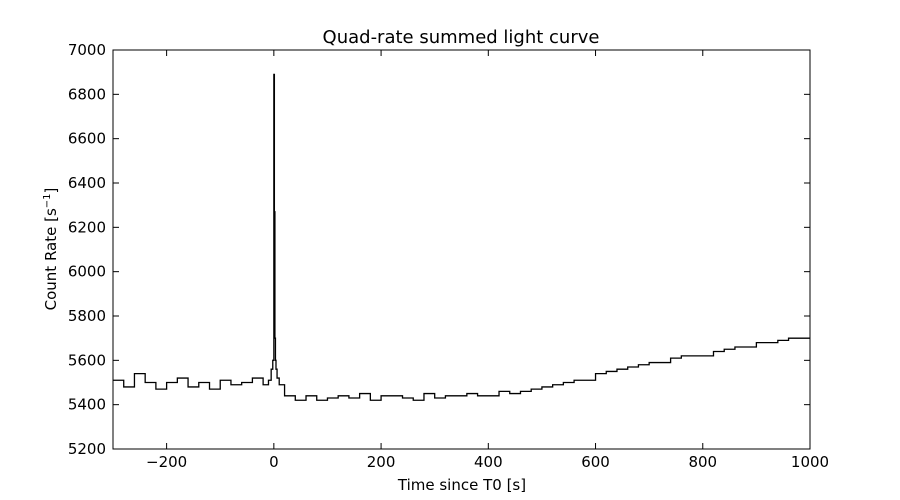 The width and height of the screenshot is (900, 500). I want to click on y-tick-label: 7000, so click(87, 50).